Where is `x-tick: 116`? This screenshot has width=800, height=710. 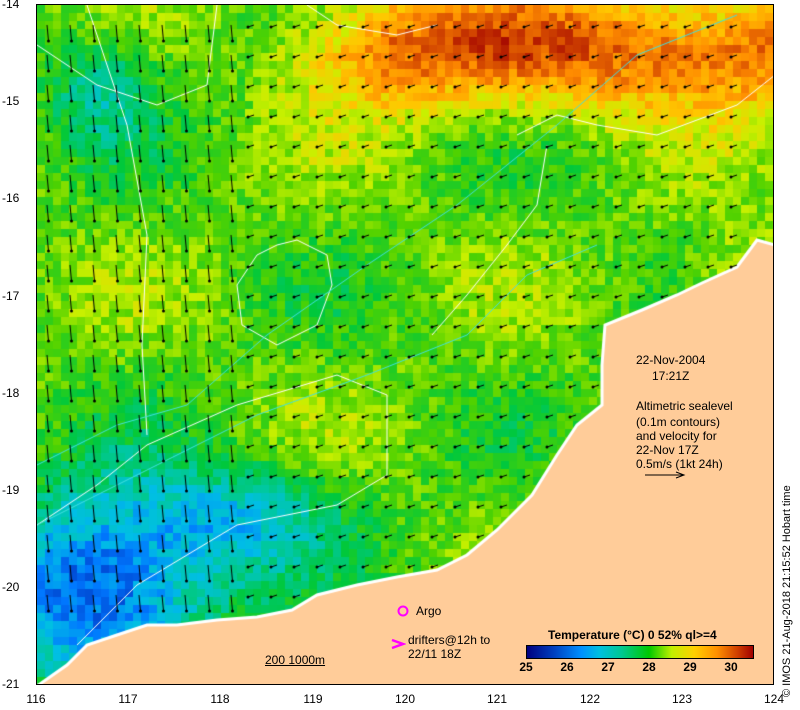 x-tick: 116 is located at coordinates (36, 699).